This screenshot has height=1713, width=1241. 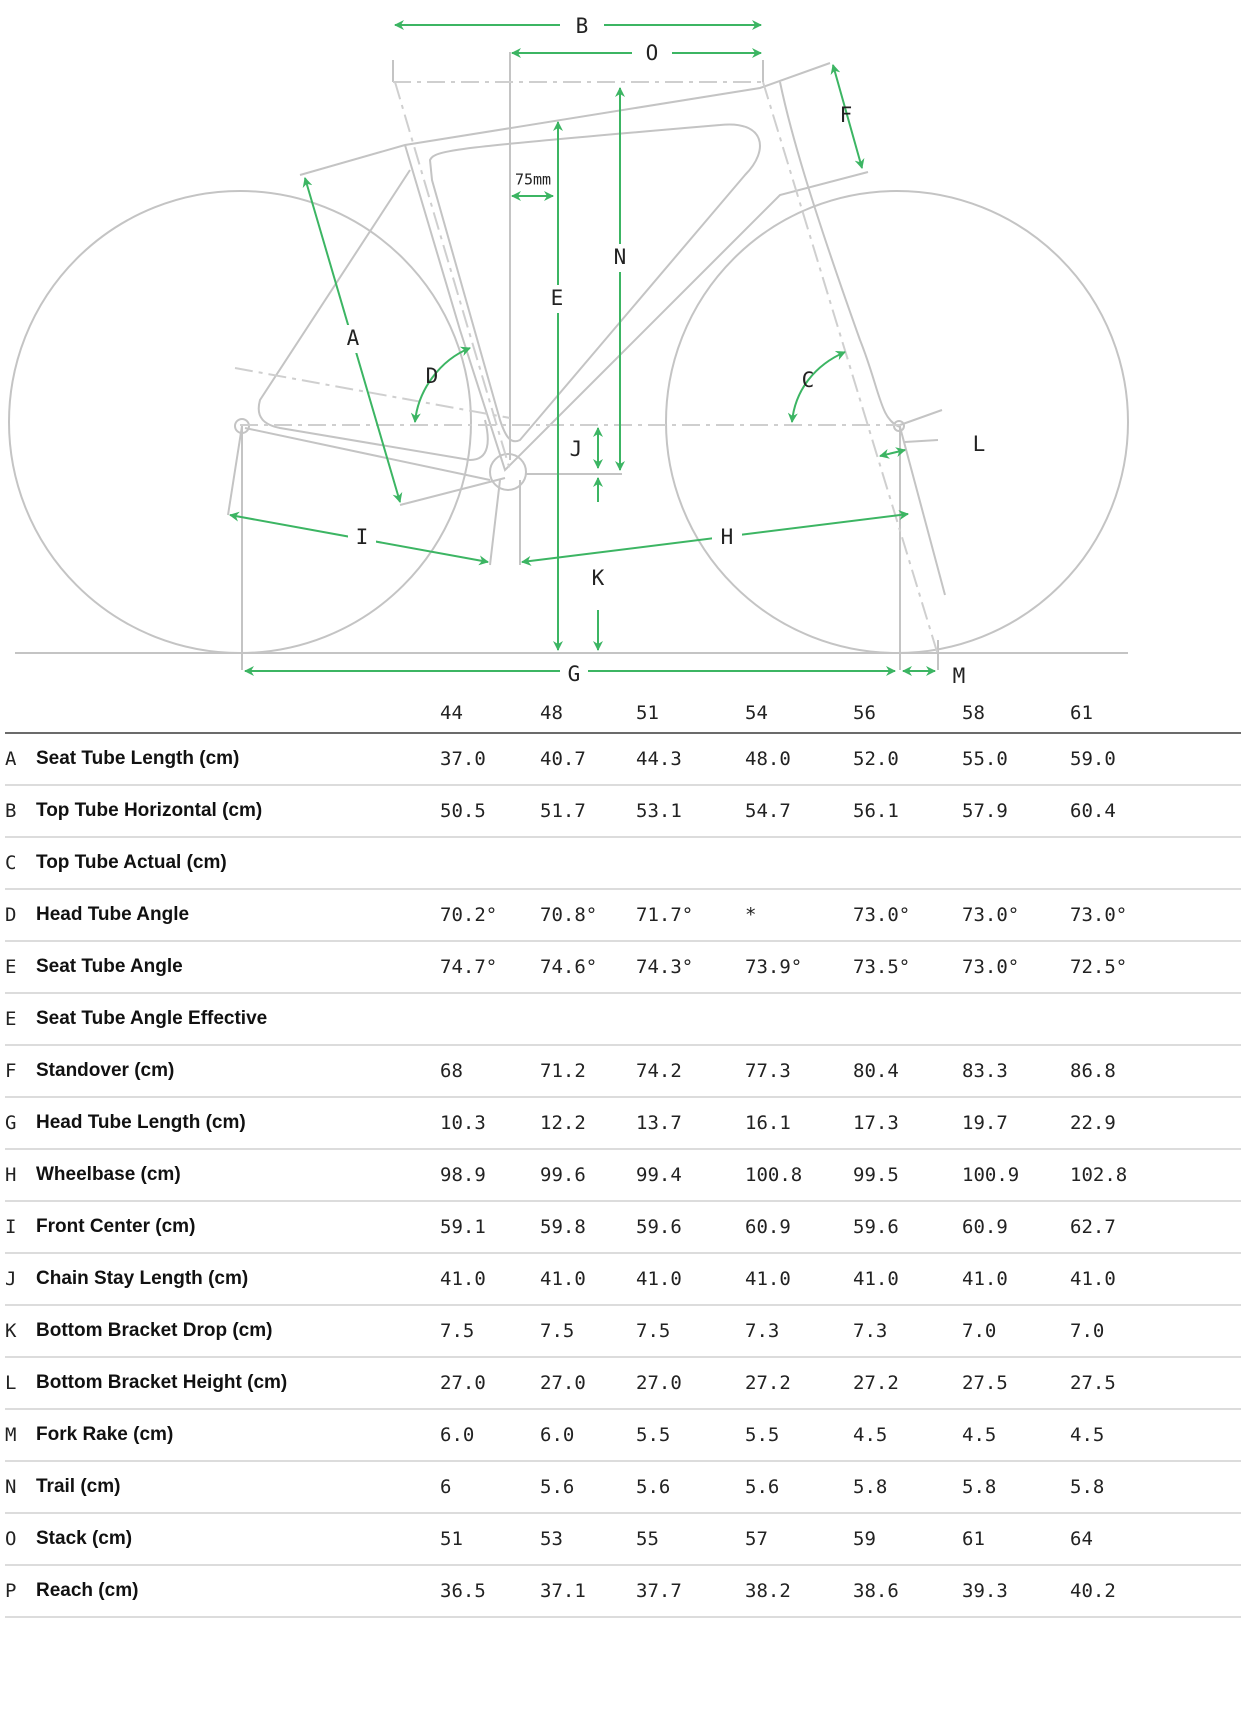 What do you see at coordinates (11, 1383) in the screenshot?
I see `row-letter: L` at bounding box center [11, 1383].